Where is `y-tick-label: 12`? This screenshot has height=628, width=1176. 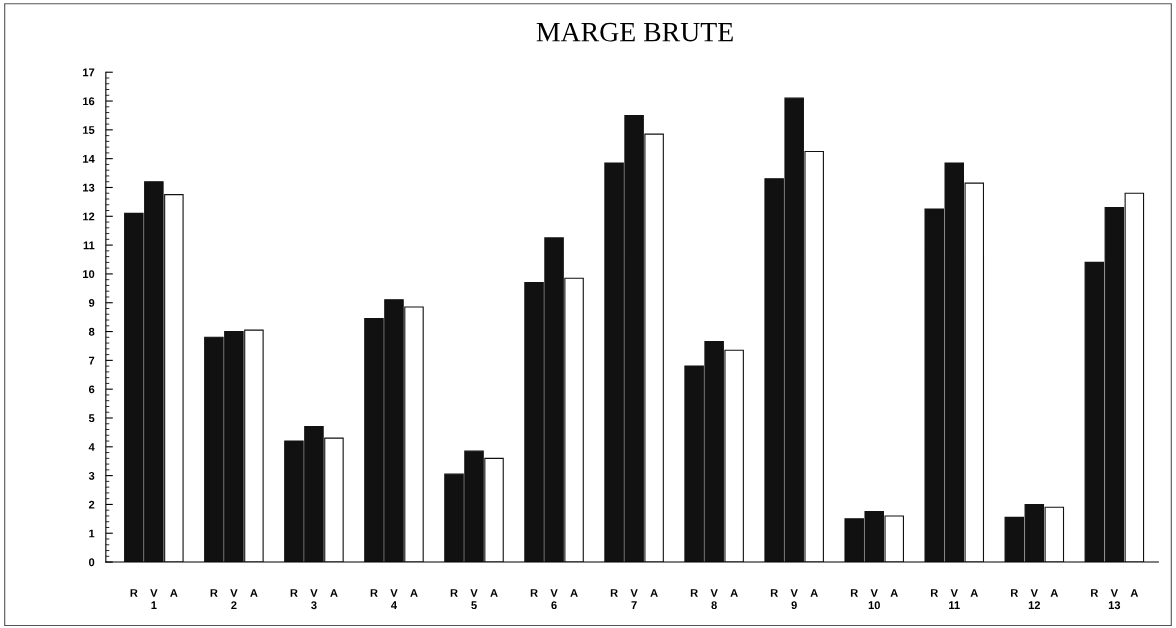
y-tick-label: 12 is located at coordinates (89, 216).